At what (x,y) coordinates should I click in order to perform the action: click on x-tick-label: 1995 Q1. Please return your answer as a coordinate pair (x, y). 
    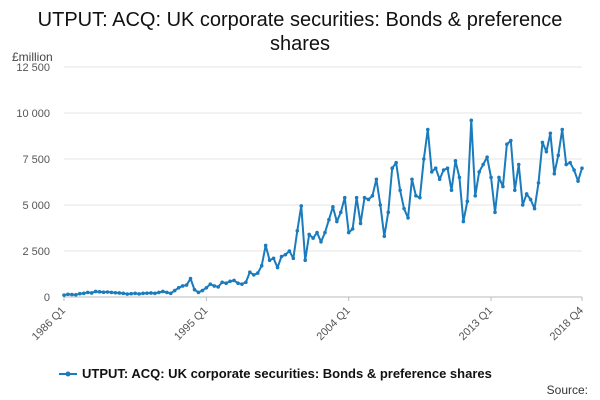
    Looking at the image, I should click on (191, 324).